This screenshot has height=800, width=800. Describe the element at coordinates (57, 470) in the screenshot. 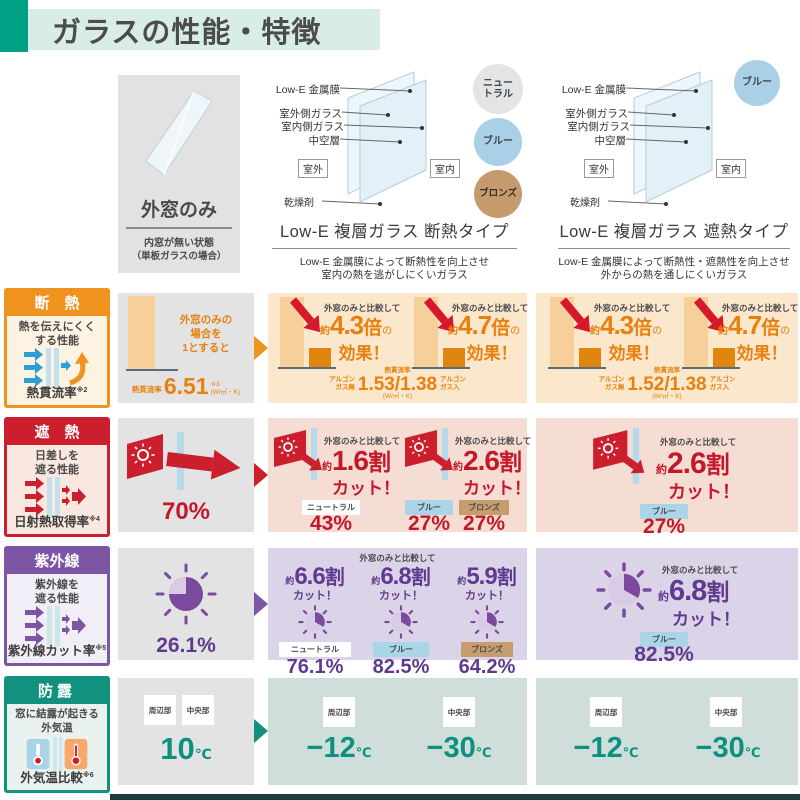

I see `shading-desc-2: 遮る性能` at that location.